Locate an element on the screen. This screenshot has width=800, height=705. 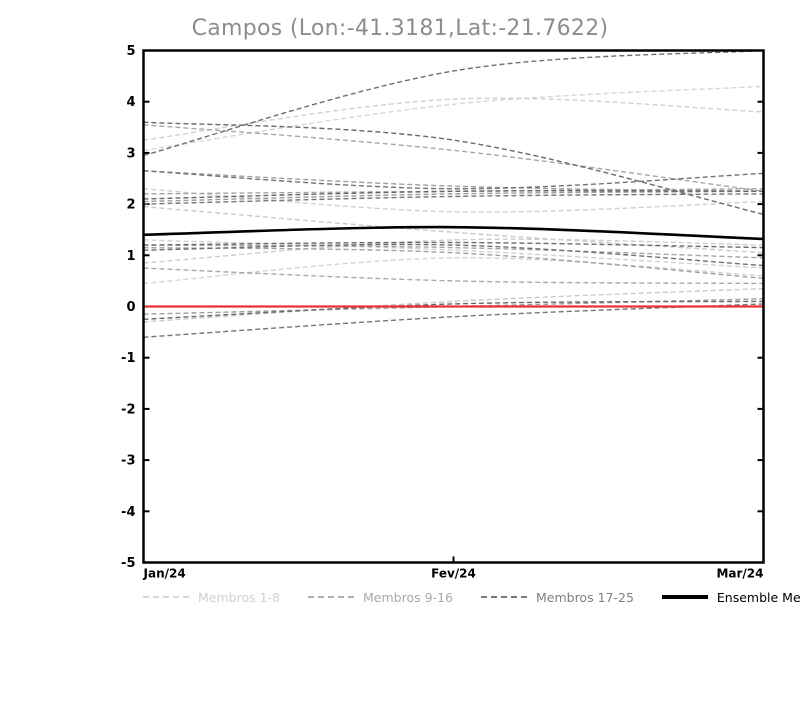
legend-item: Ensemble Mean is located at coordinates (730, 597).